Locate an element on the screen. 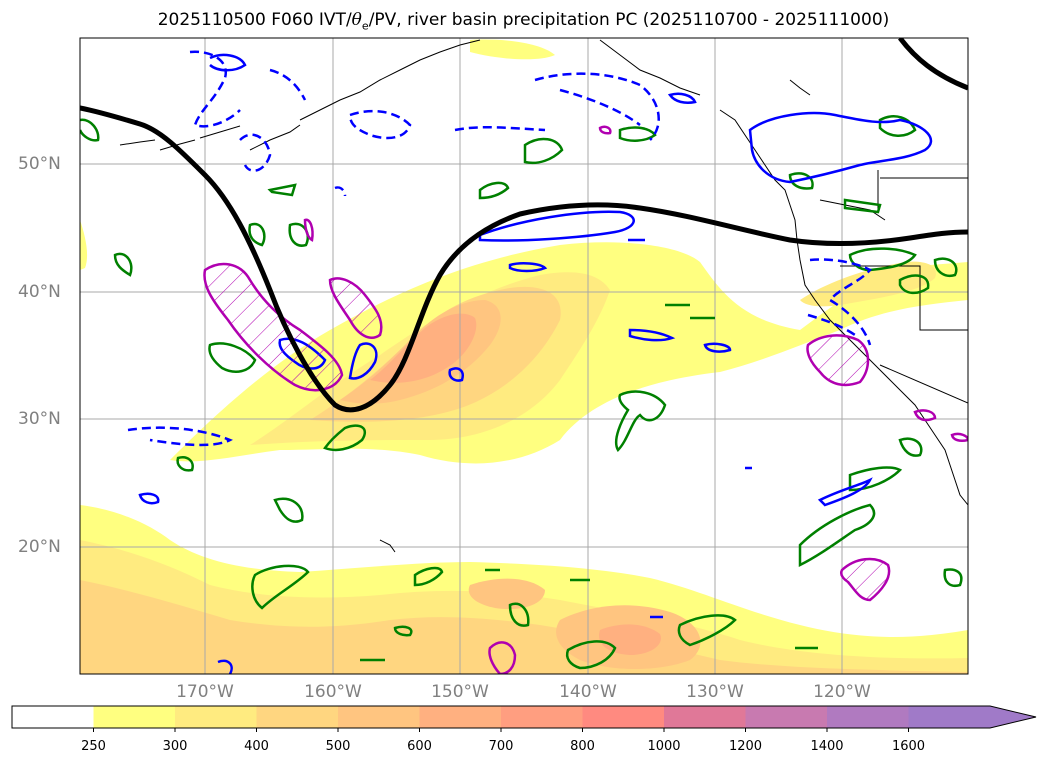 This screenshot has height=767, width=1047. colorbar-label: 300 is located at coordinates (175, 746).